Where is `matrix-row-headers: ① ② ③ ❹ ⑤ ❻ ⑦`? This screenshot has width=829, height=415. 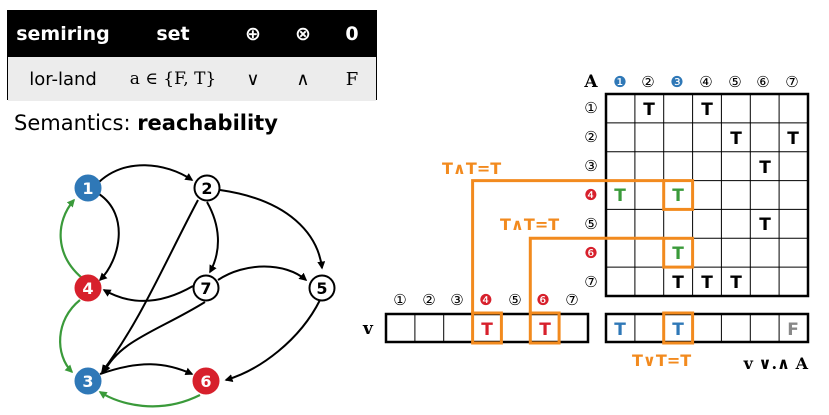 matrix-row-headers: ① ② ③ ❹ ⑤ ❻ ⑦ is located at coordinates (590, 195).